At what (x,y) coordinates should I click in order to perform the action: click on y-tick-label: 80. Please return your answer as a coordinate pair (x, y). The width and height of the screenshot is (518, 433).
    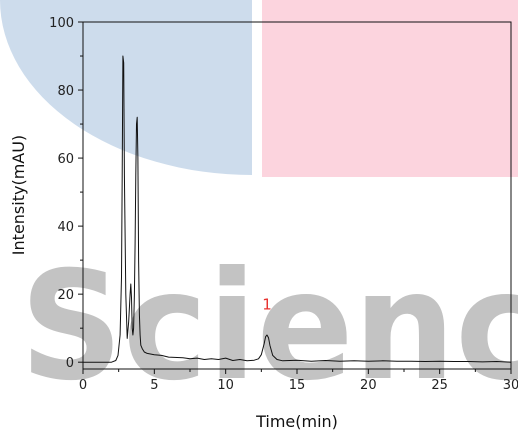
    Looking at the image, I should click on (65, 91).